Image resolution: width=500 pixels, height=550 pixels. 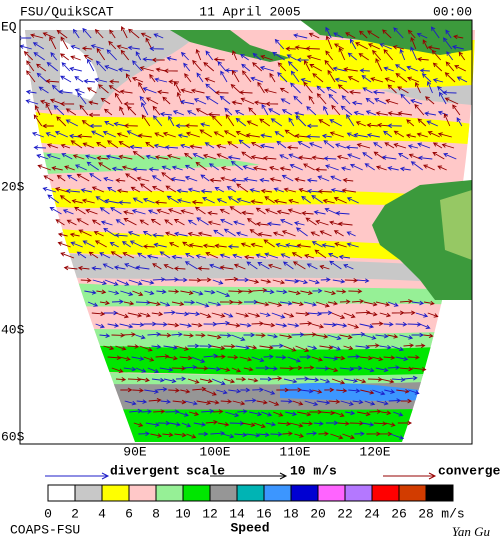 I want to click on scale-value: 10 m/s, so click(x=313, y=470).